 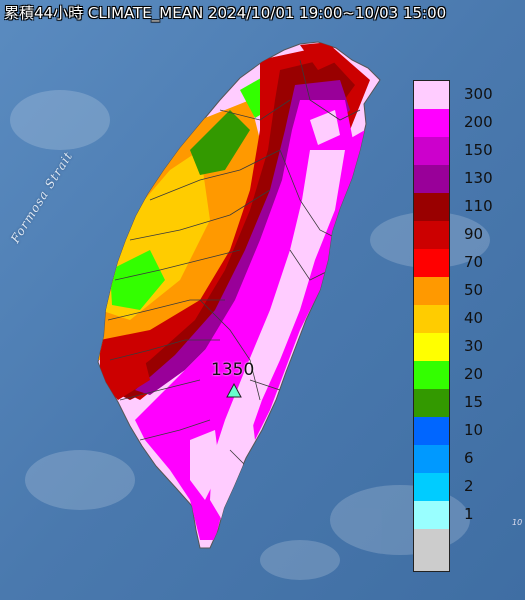 I want to click on legend-label: 70, so click(x=474, y=262).